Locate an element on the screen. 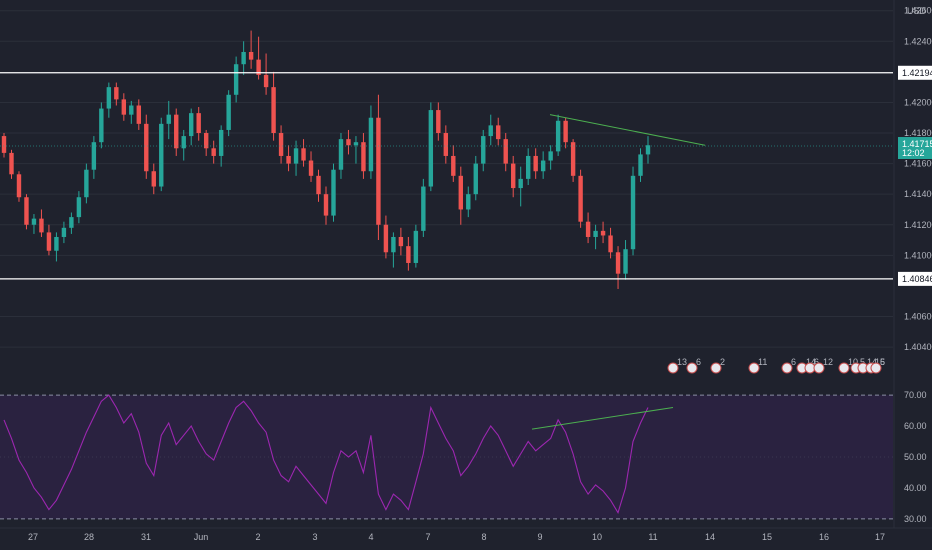  price-trendline is located at coordinates (627, 130).